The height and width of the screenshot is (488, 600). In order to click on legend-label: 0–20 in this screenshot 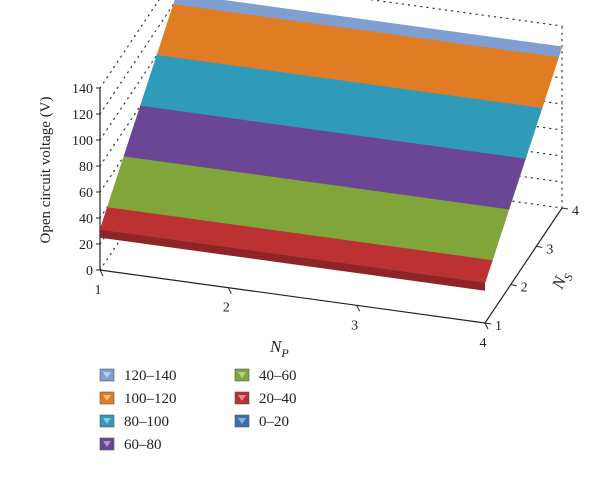, I will do `click(274, 422)`.